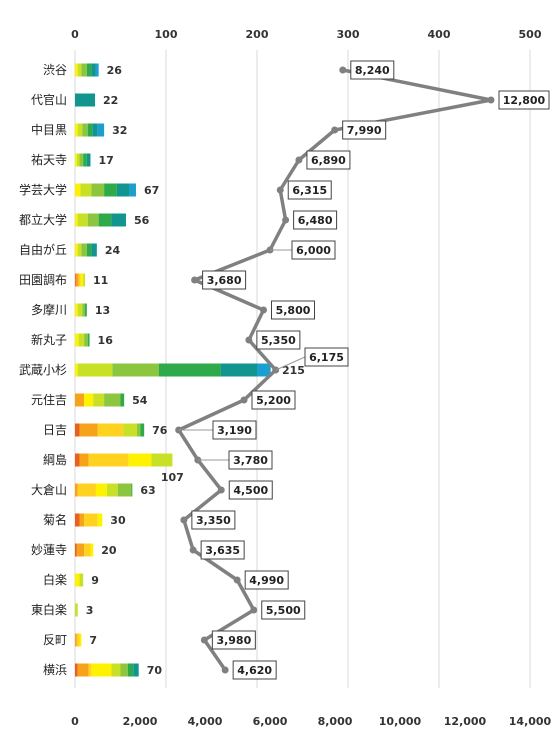 This screenshot has width=553, height=750. I want to click on category-label: 祐天寺, so click(49, 160).